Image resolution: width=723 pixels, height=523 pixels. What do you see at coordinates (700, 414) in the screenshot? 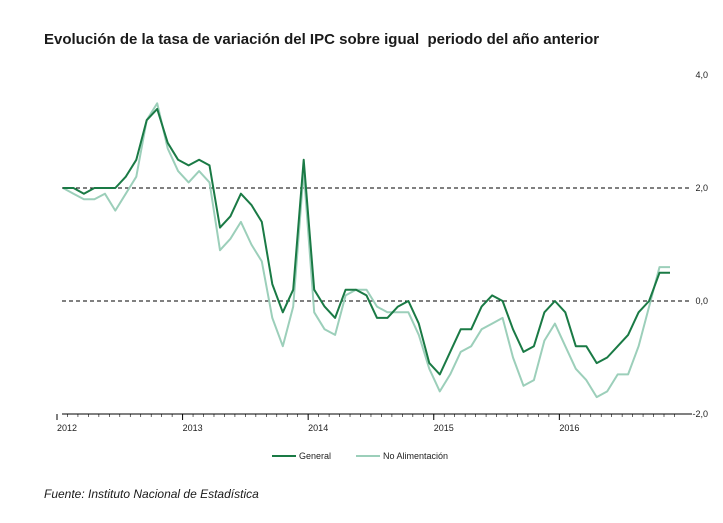
I see `y-tick-label: -2,0` at bounding box center [700, 414].